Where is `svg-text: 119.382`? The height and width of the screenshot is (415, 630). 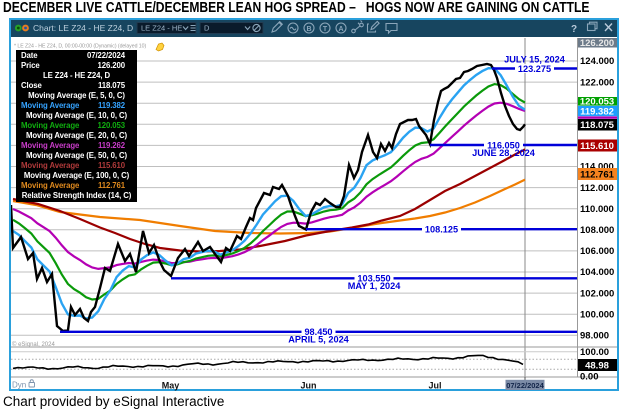
svg-text: 119.382 is located at coordinates (597, 111).